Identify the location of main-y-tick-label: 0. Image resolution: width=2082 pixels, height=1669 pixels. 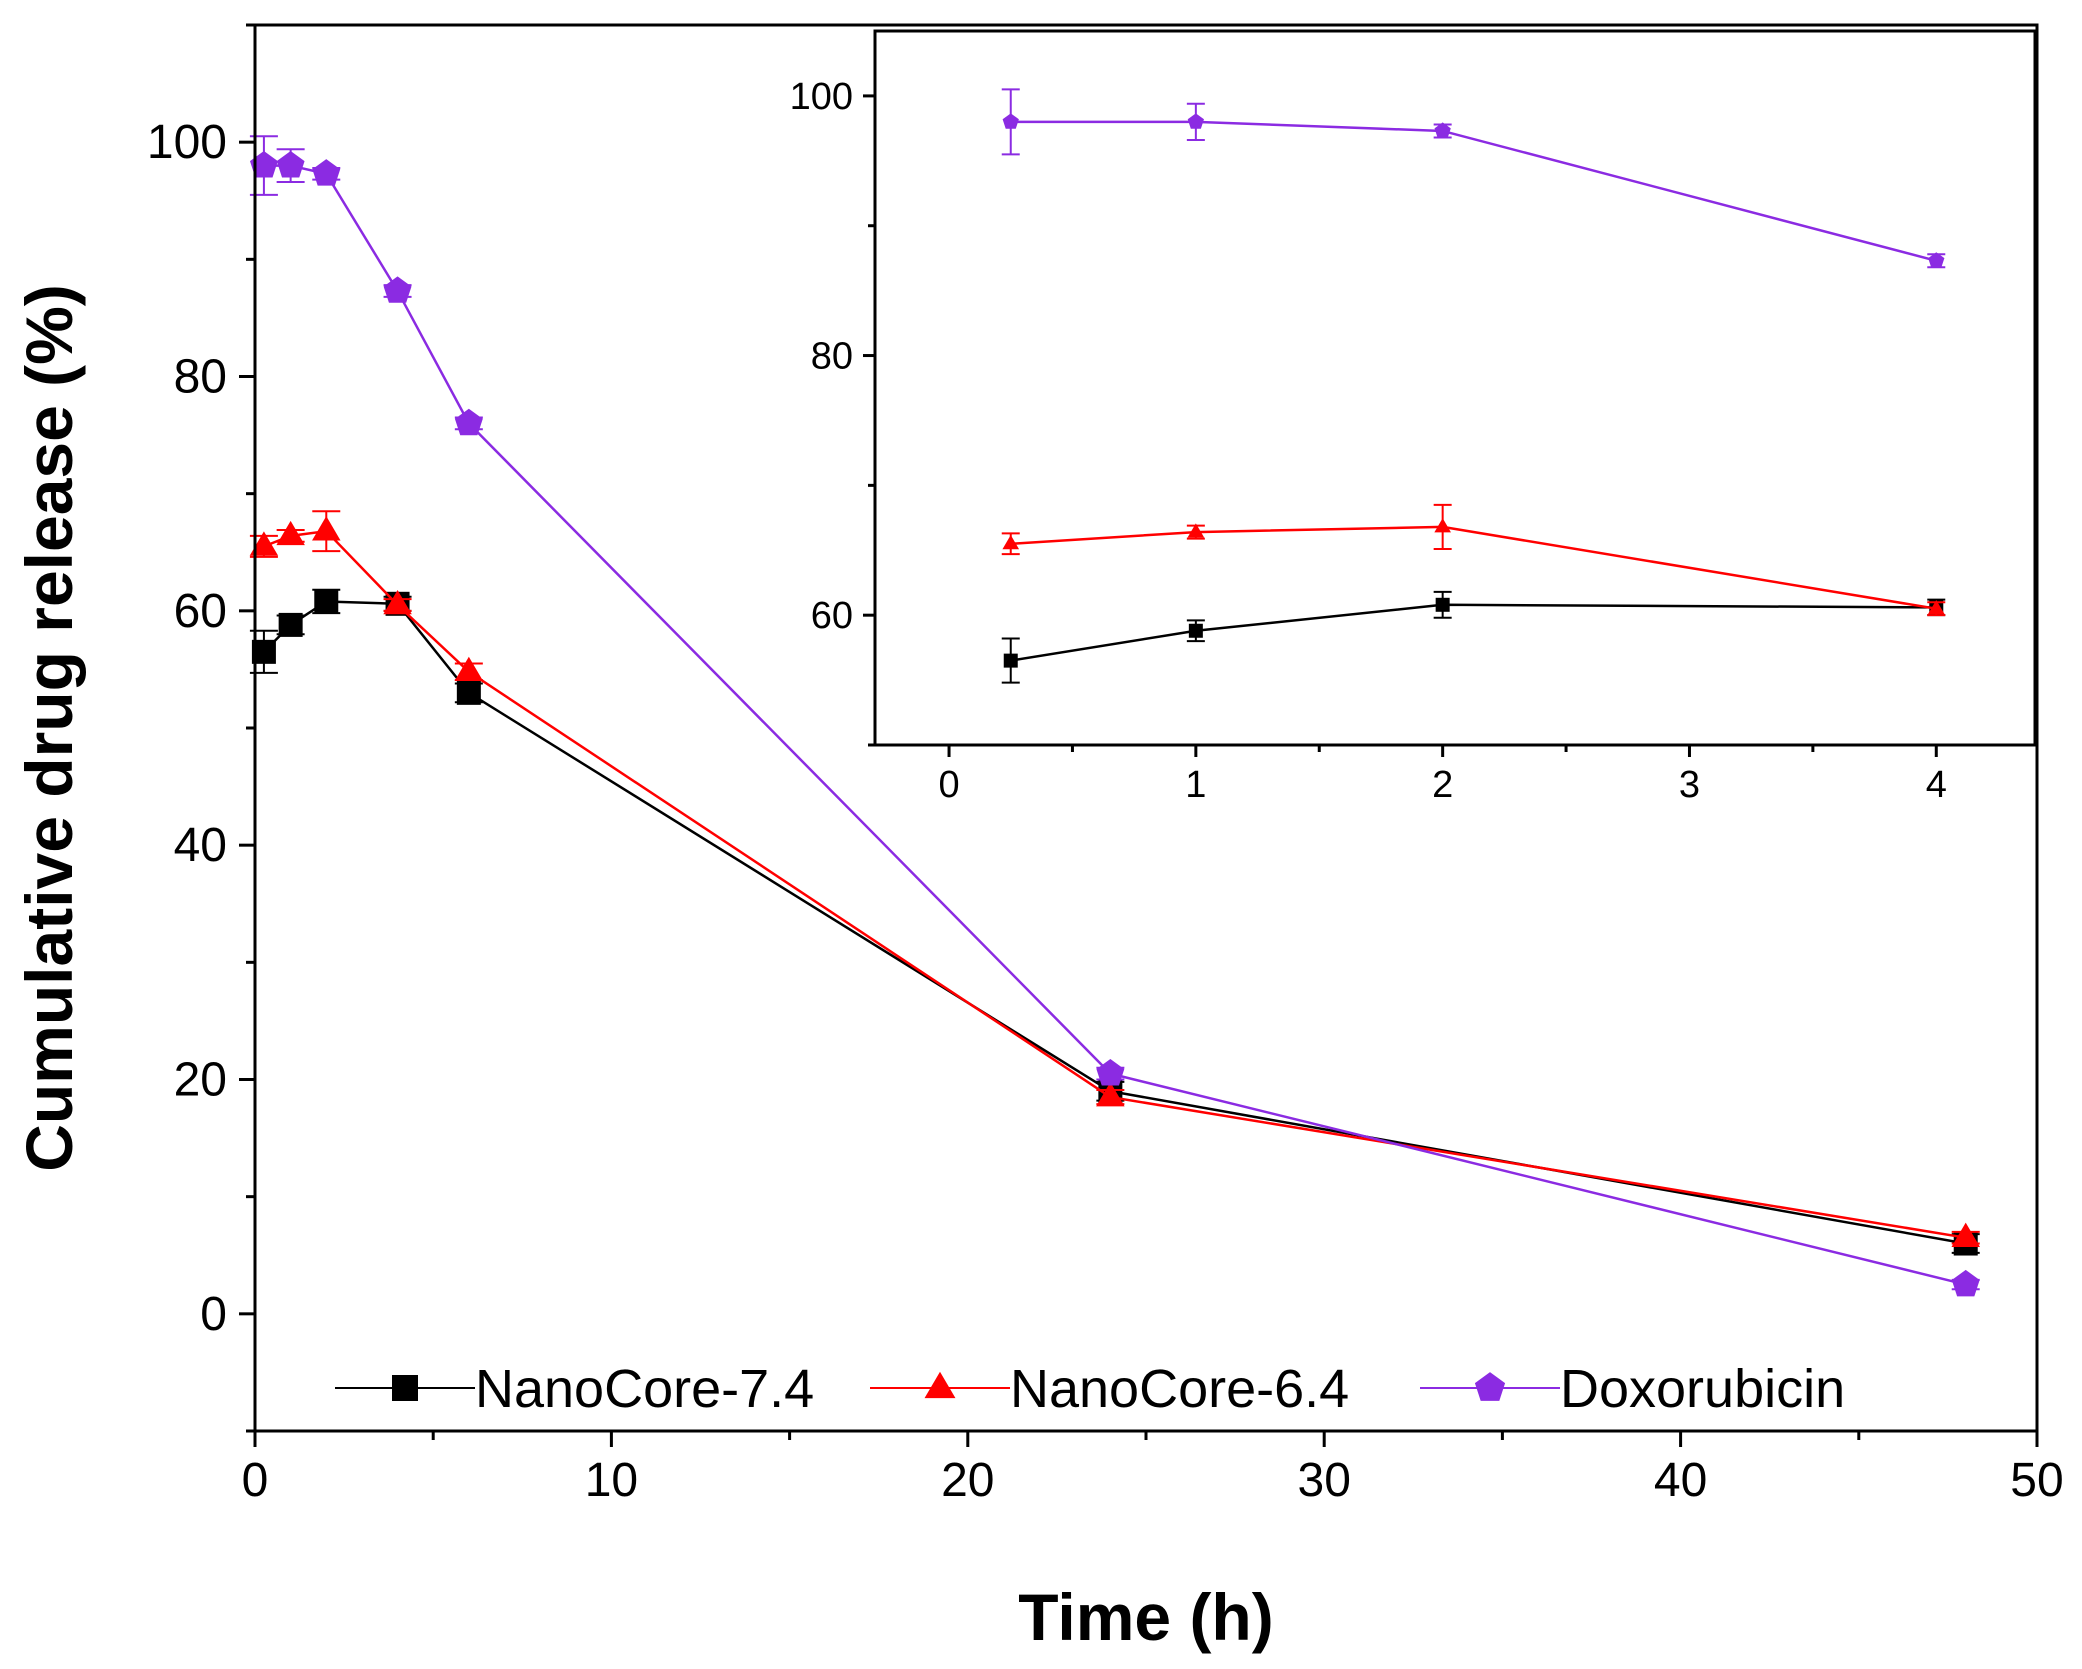
(213, 1314).